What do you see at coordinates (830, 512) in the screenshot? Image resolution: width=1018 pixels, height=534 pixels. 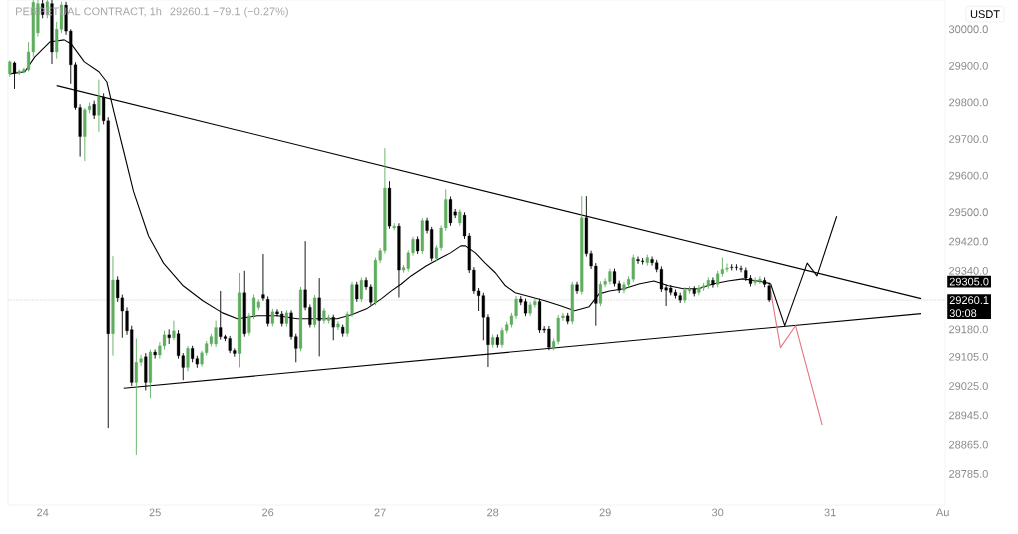 I see `x-tick-label: 31` at bounding box center [830, 512].